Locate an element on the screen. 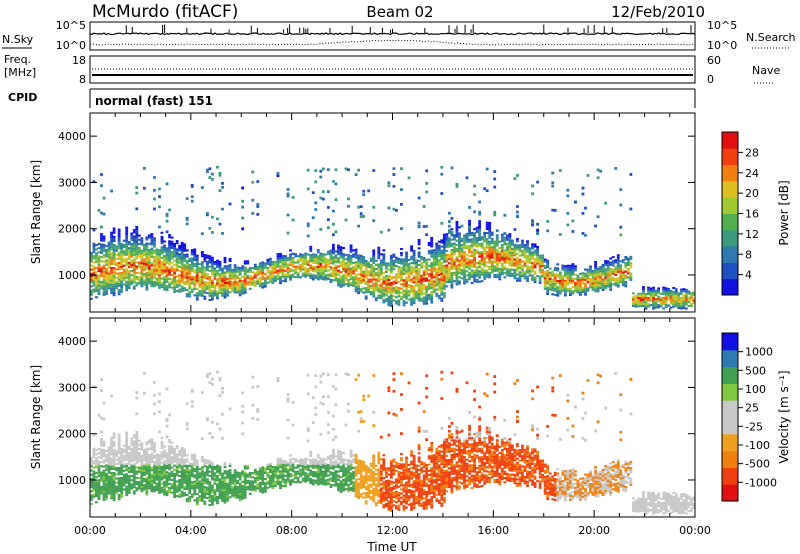 The width and height of the screenshot is (800, 554). nsky-spikes is located at coordinates (408, 28).